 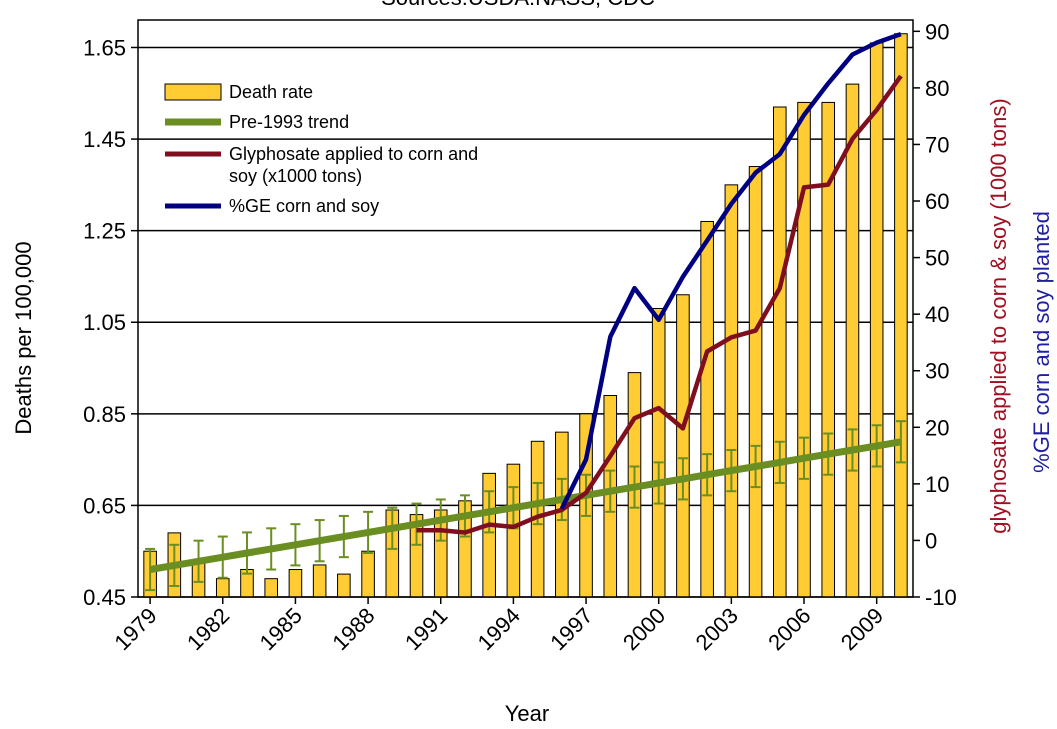 I want to click on y-tick-label-right: 80, so click(x=937, y=88).